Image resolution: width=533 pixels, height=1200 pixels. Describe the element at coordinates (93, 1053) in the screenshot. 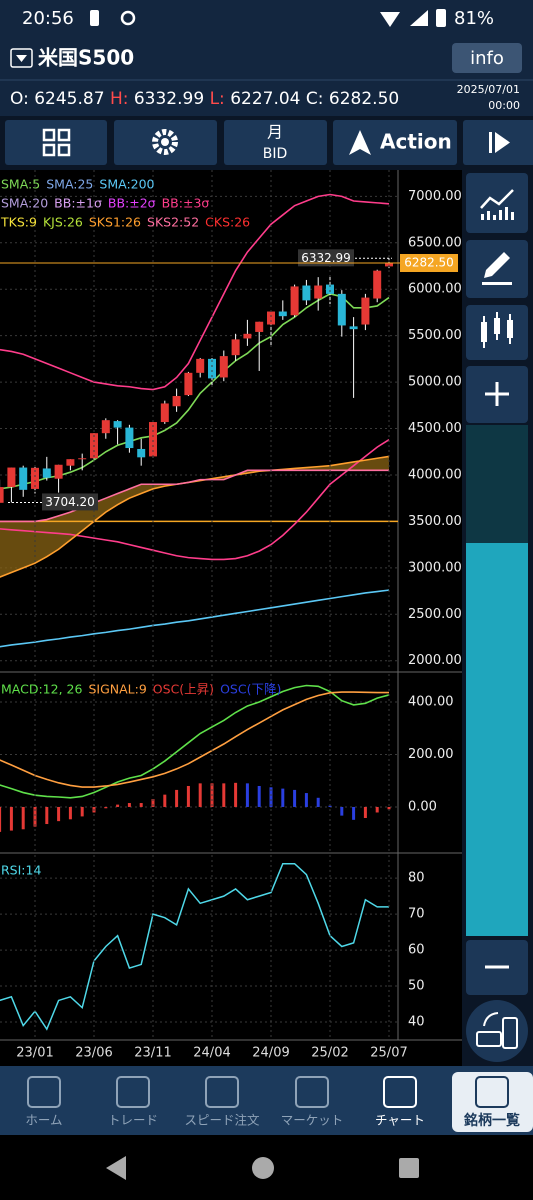

I see `x-tick-label: 23/06` at that location.